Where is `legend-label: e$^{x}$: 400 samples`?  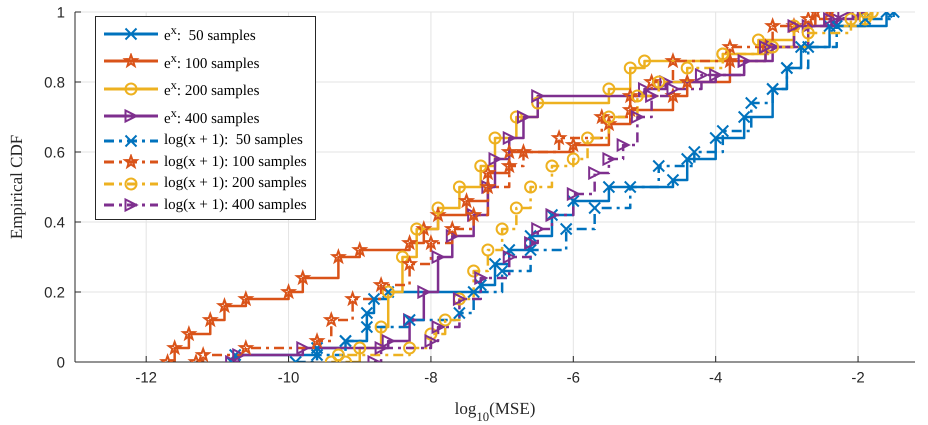
legend-label: e$^{x}$: 400 samples is located at coordinates (212, 116).